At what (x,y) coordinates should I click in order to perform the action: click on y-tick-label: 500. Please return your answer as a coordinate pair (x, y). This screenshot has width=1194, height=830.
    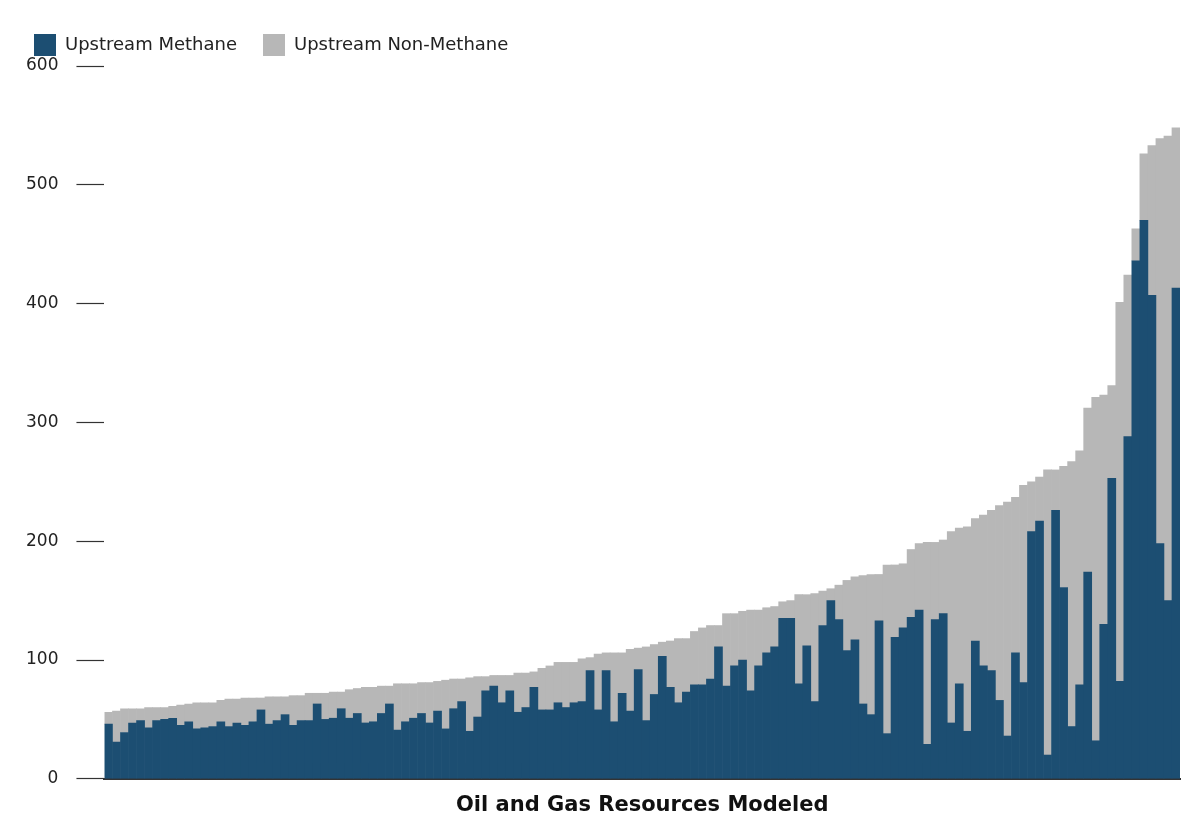
    Looking at the image, I should click on (42, 183).